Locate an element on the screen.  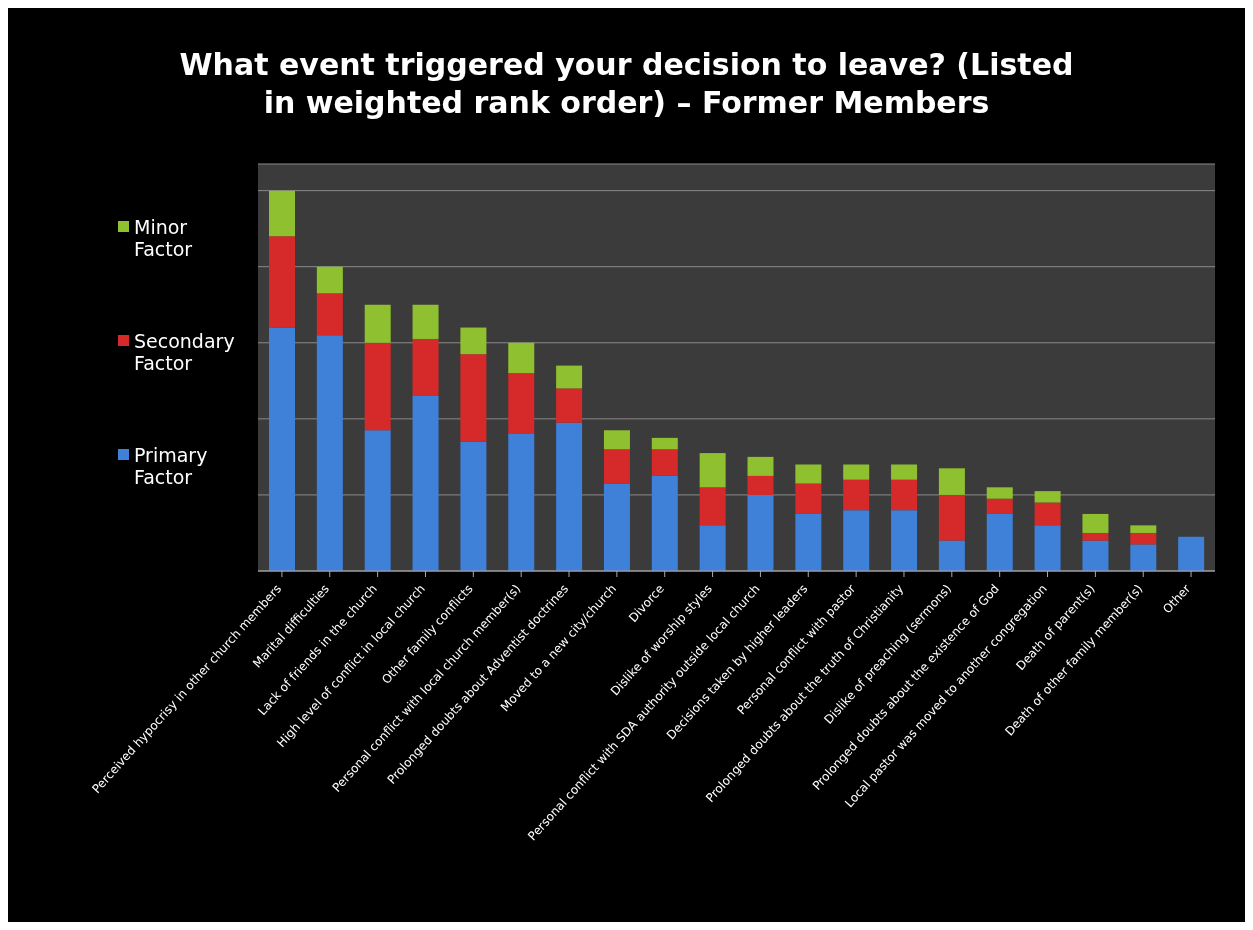
legend-label: Minor Factor is located at coordinates (164, 238).